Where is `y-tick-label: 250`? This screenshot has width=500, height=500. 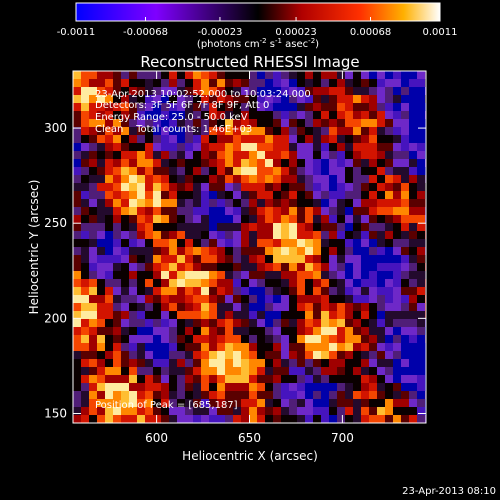 y-tick-label: 250 is located at coordinates (55, 223).